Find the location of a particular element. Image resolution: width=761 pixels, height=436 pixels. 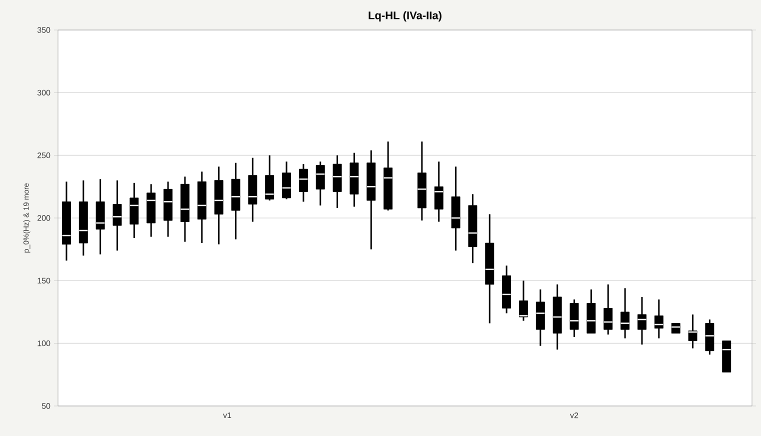

y-tick-label: 300 is located at coordinates (43, 93).